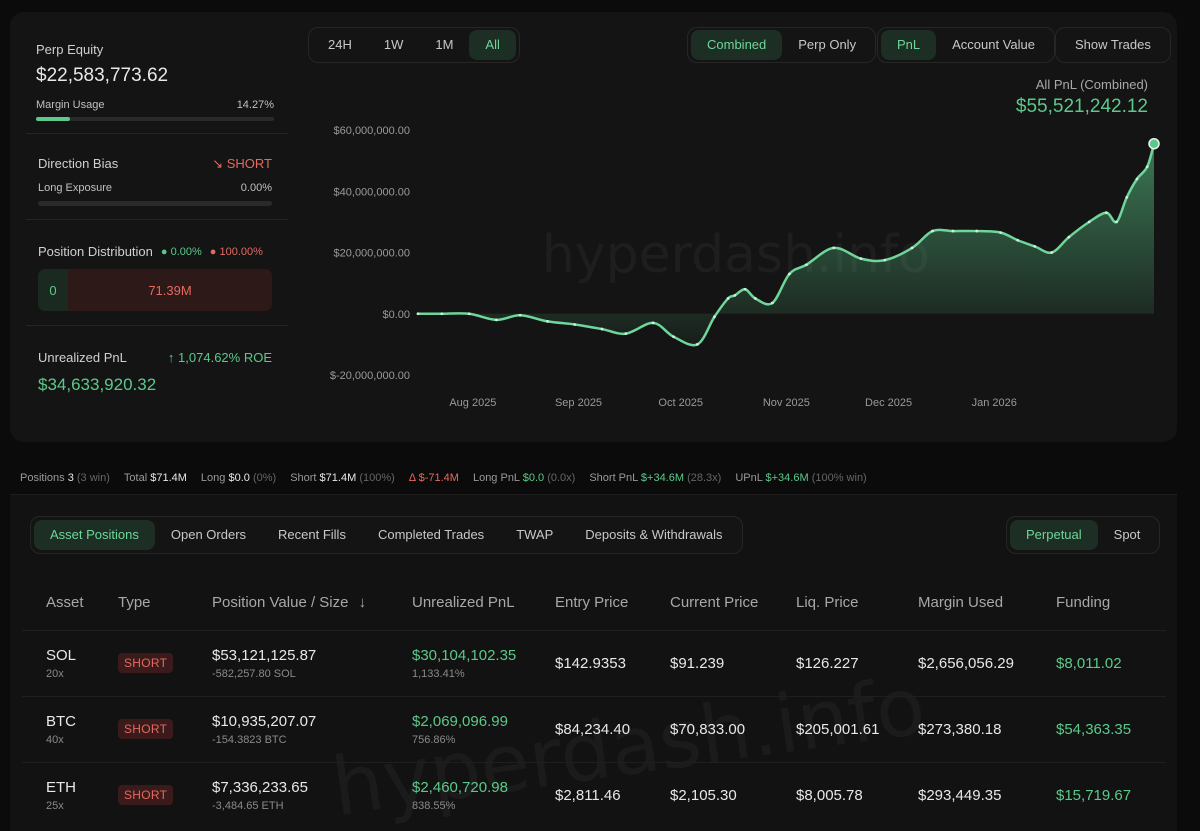  I want to click on timeframe-24h: 24H, so click(340, 44).